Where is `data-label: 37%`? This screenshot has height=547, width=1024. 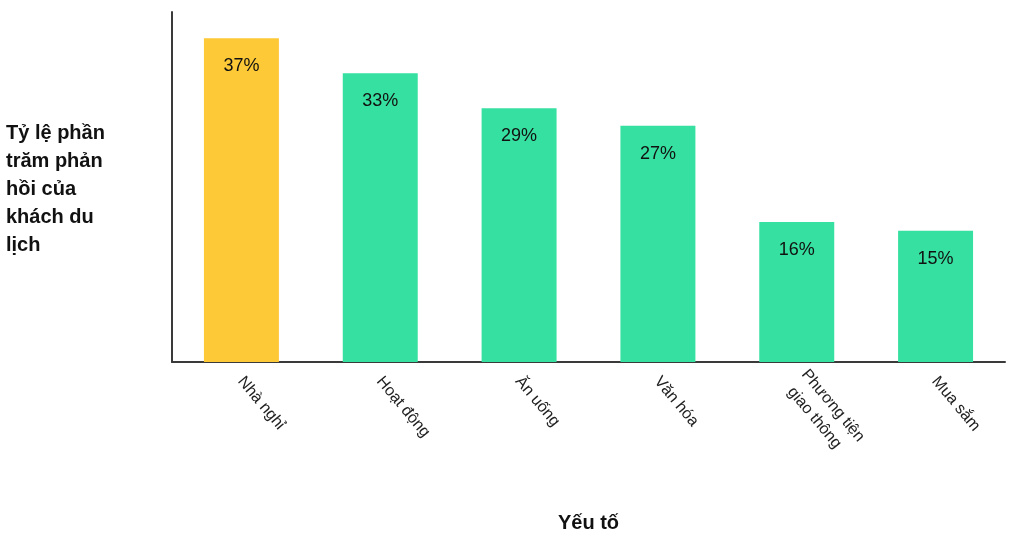
data-label: 37% is located at coordinates (241, 65).